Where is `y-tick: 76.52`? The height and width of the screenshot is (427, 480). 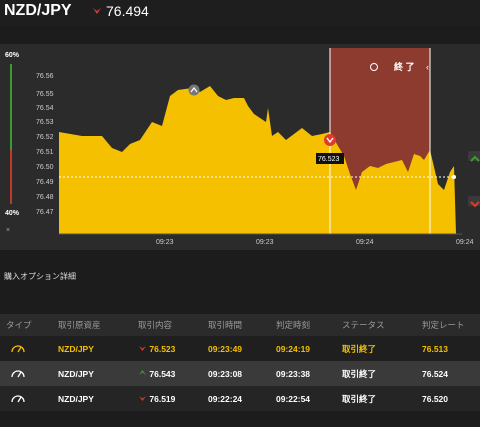 y-tick: 76.52 is located at coordinates (45, 137).